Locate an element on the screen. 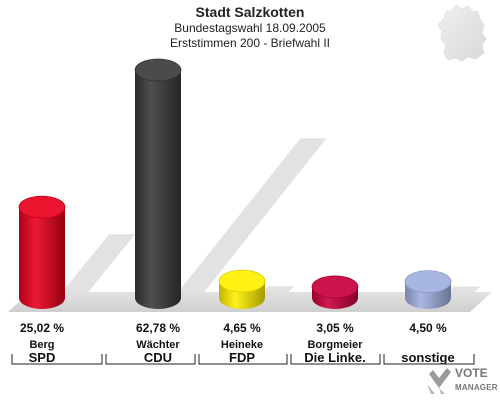 The width and height of the screenshot is (500, 400). bar-sonstige is located at coordinates (428, 289).